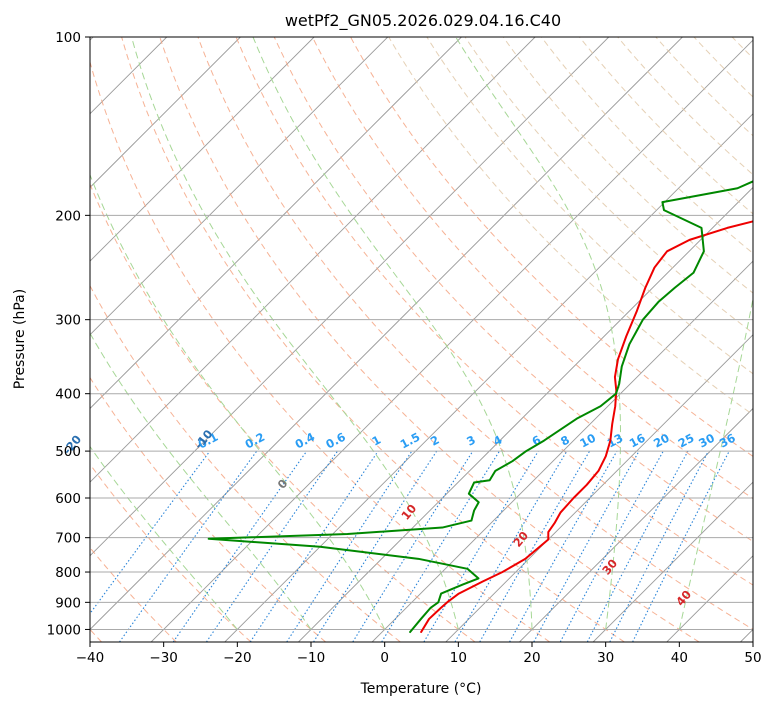  Describe the element at coordinates (587, 441) in the screenshot. I see `mixing-ratio-label: 10` at that location.